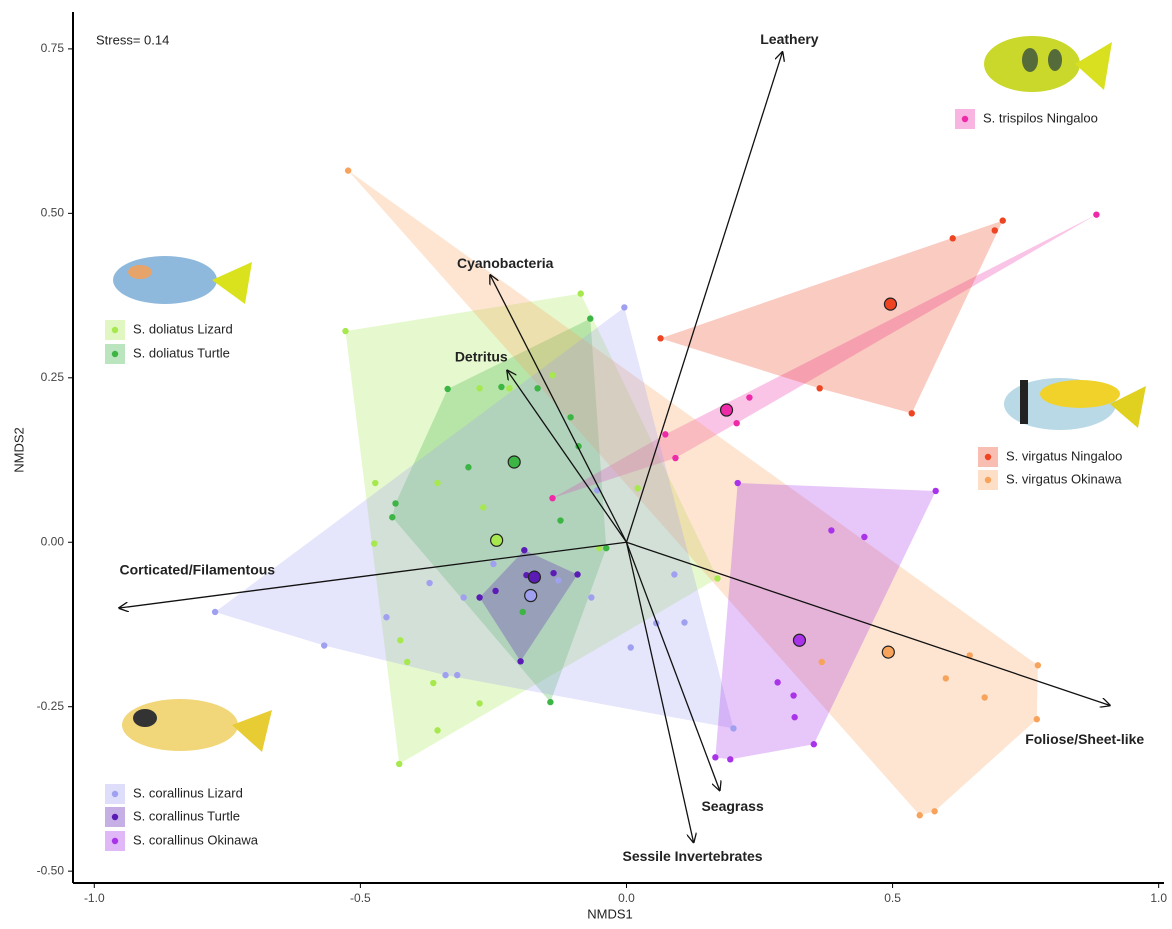 The image size is (1172, 929). I want to click on y-tick-label: -0.50, so click(51, 870).